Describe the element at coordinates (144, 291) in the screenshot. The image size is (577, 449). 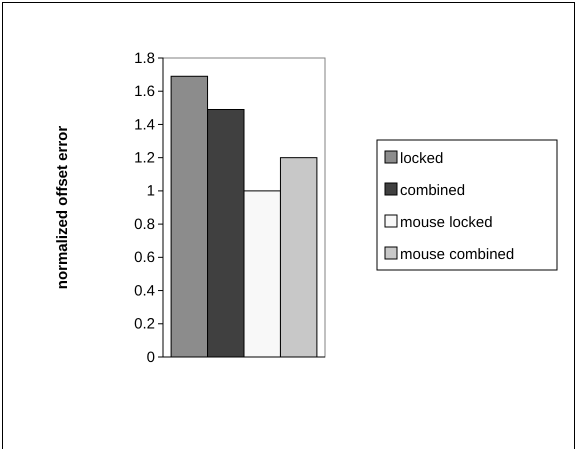
I see `y-tick-label: 0.4` at that location.